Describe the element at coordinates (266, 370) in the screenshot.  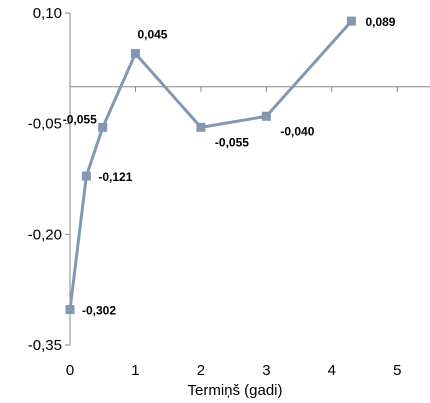
I see `x-tick-label: 3` at that location.